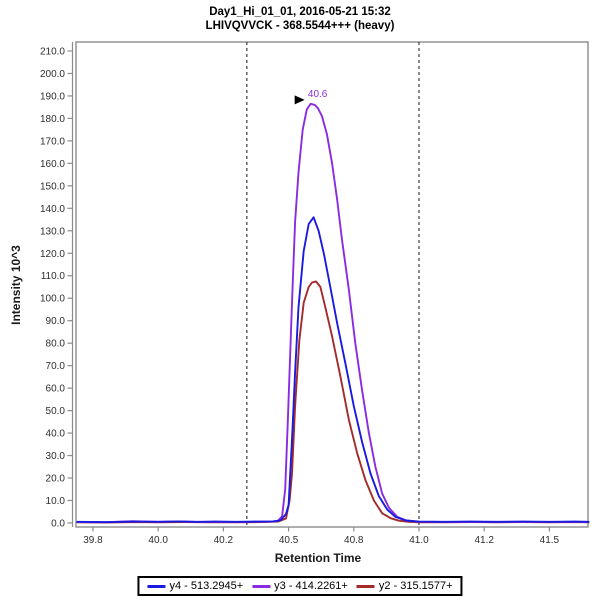 This screenshot has height=600, width=600. What do you see at coordinates (484, 540) in the screenshot?
I see `x-tick-label: 41.2` at bounding box center [484, 540].